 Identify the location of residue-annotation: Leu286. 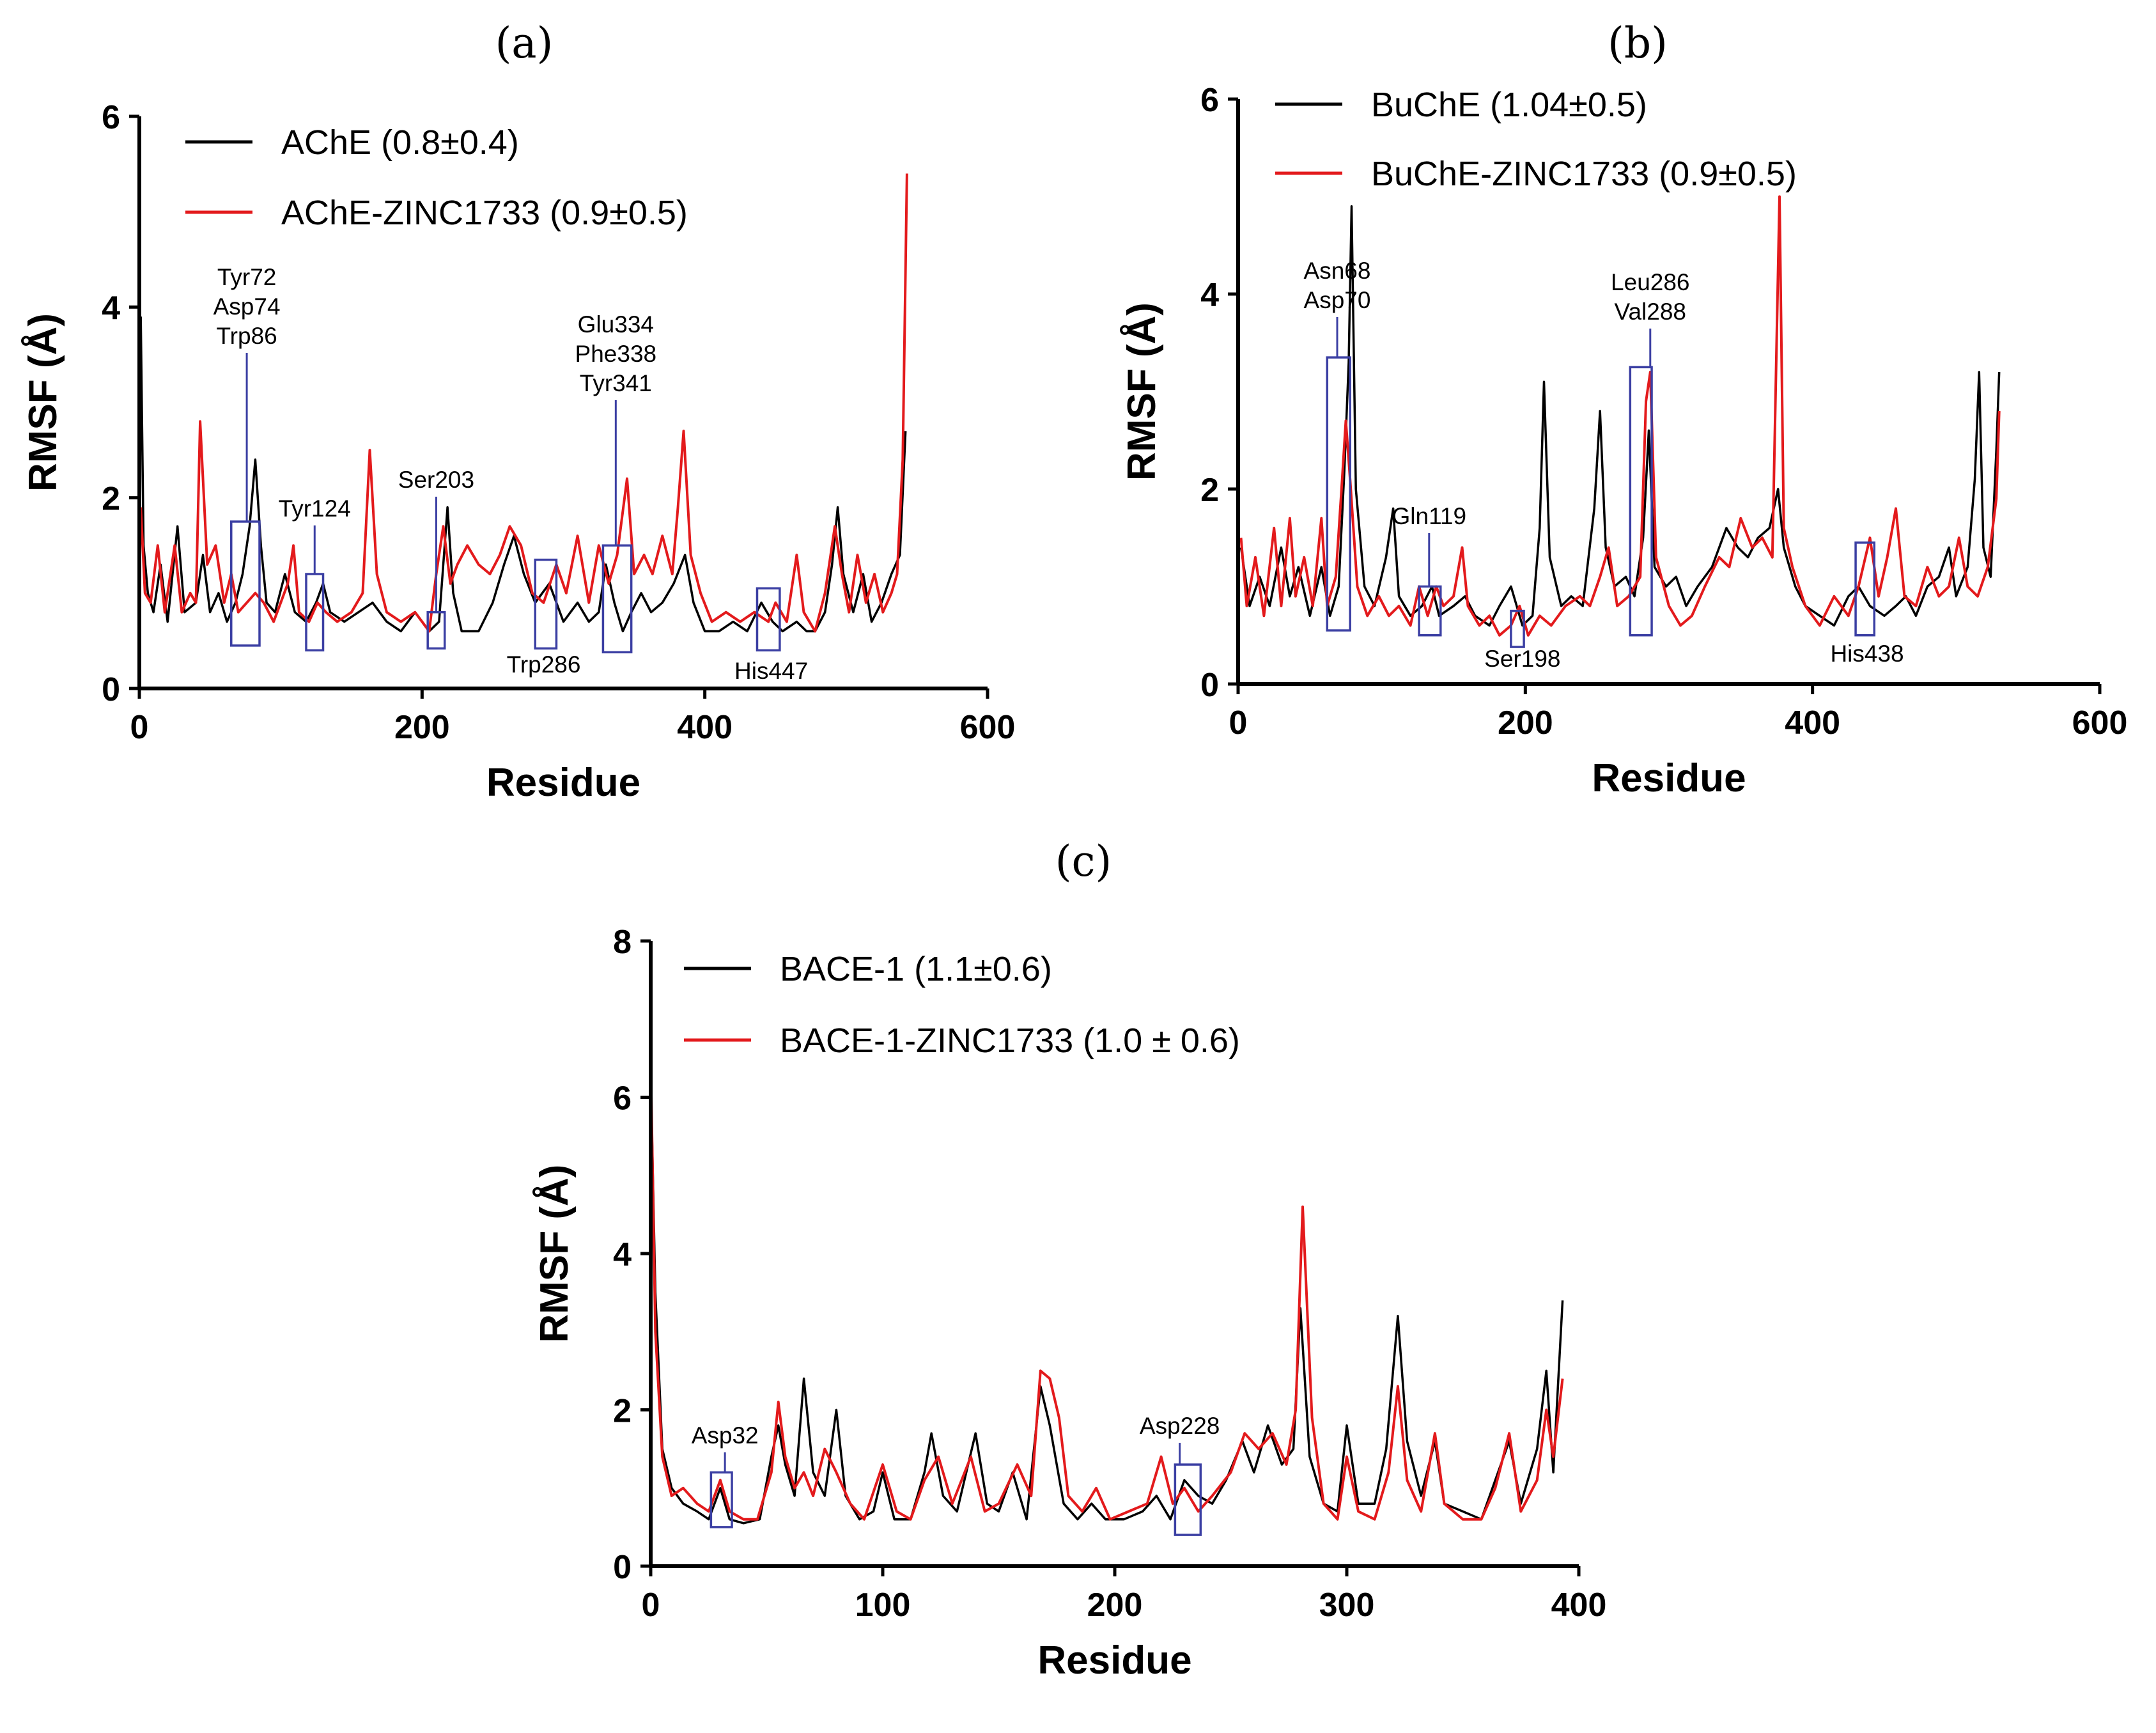
(1650, 282).